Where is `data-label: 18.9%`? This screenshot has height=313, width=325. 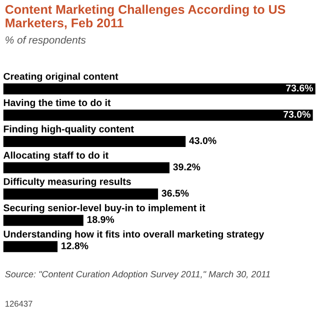 data-label: 18.9% is located at coordinates (100, 219).